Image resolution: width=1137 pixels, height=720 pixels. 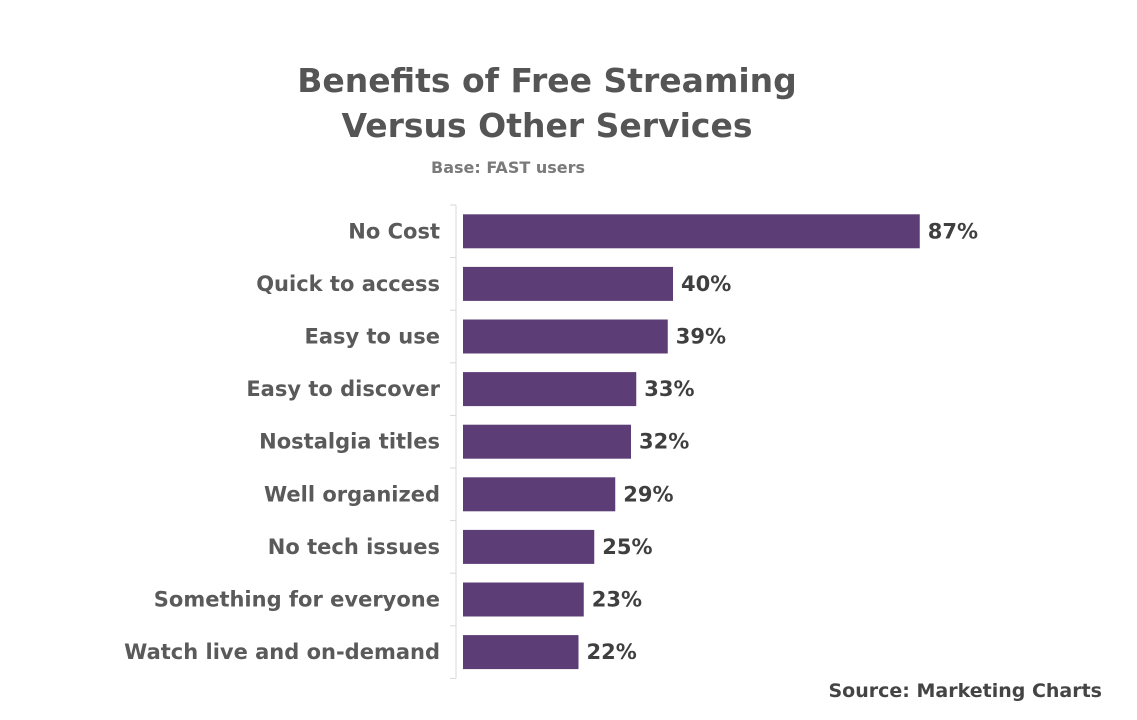 I want to click on category-label: No Cost, so click(x=394, y=231).